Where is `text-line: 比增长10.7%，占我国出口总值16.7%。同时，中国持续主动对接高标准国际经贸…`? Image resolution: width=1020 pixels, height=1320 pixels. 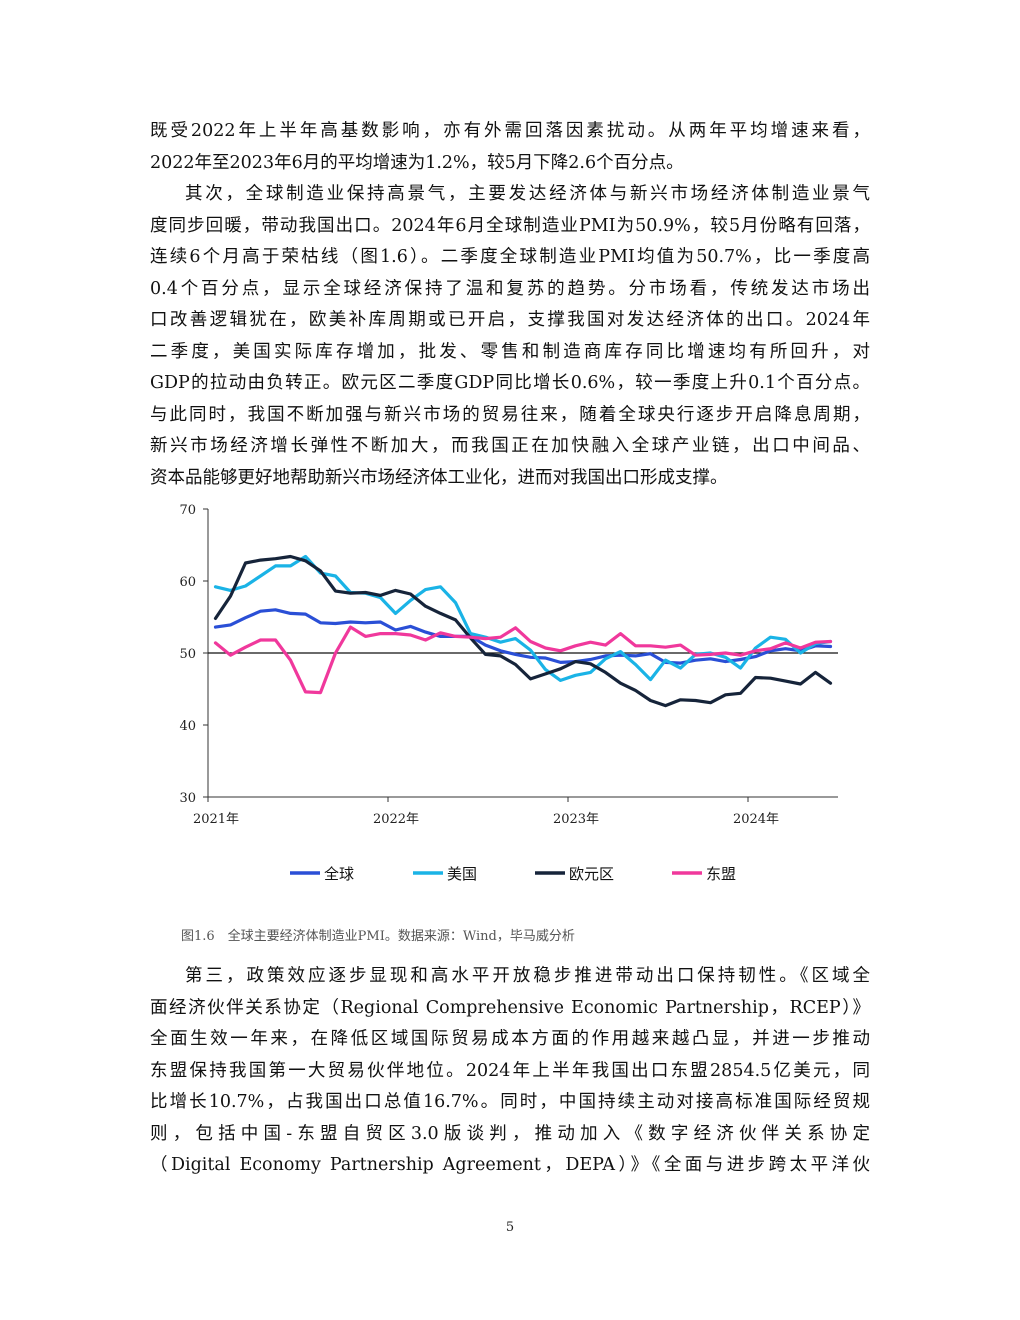
text-line: 比增长10.7%，占我国出口总值16.7%。同时，中国持续主动对接高标准国际经贸… is located at coordinates (510, 1102).